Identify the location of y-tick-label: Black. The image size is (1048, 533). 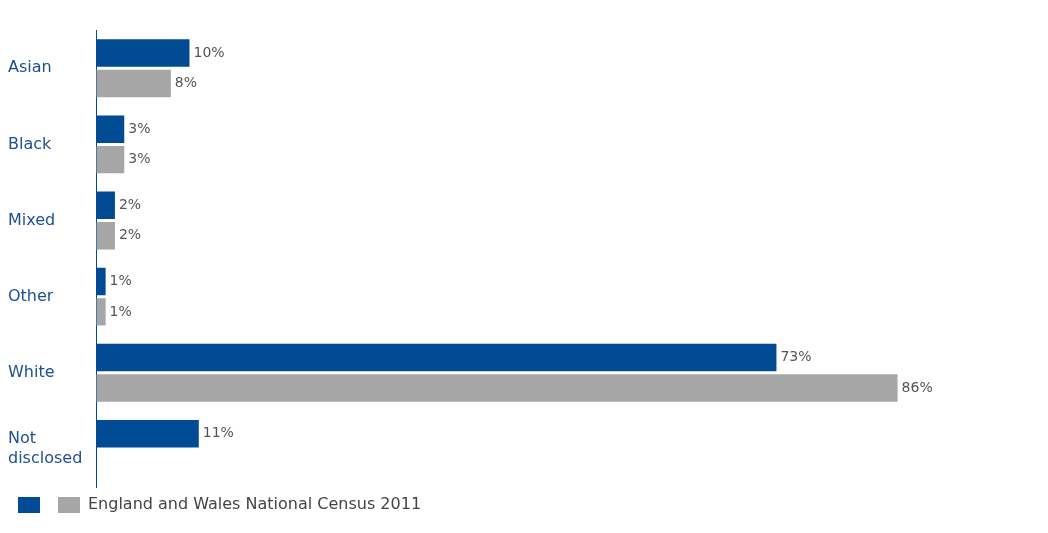
(30, 143).